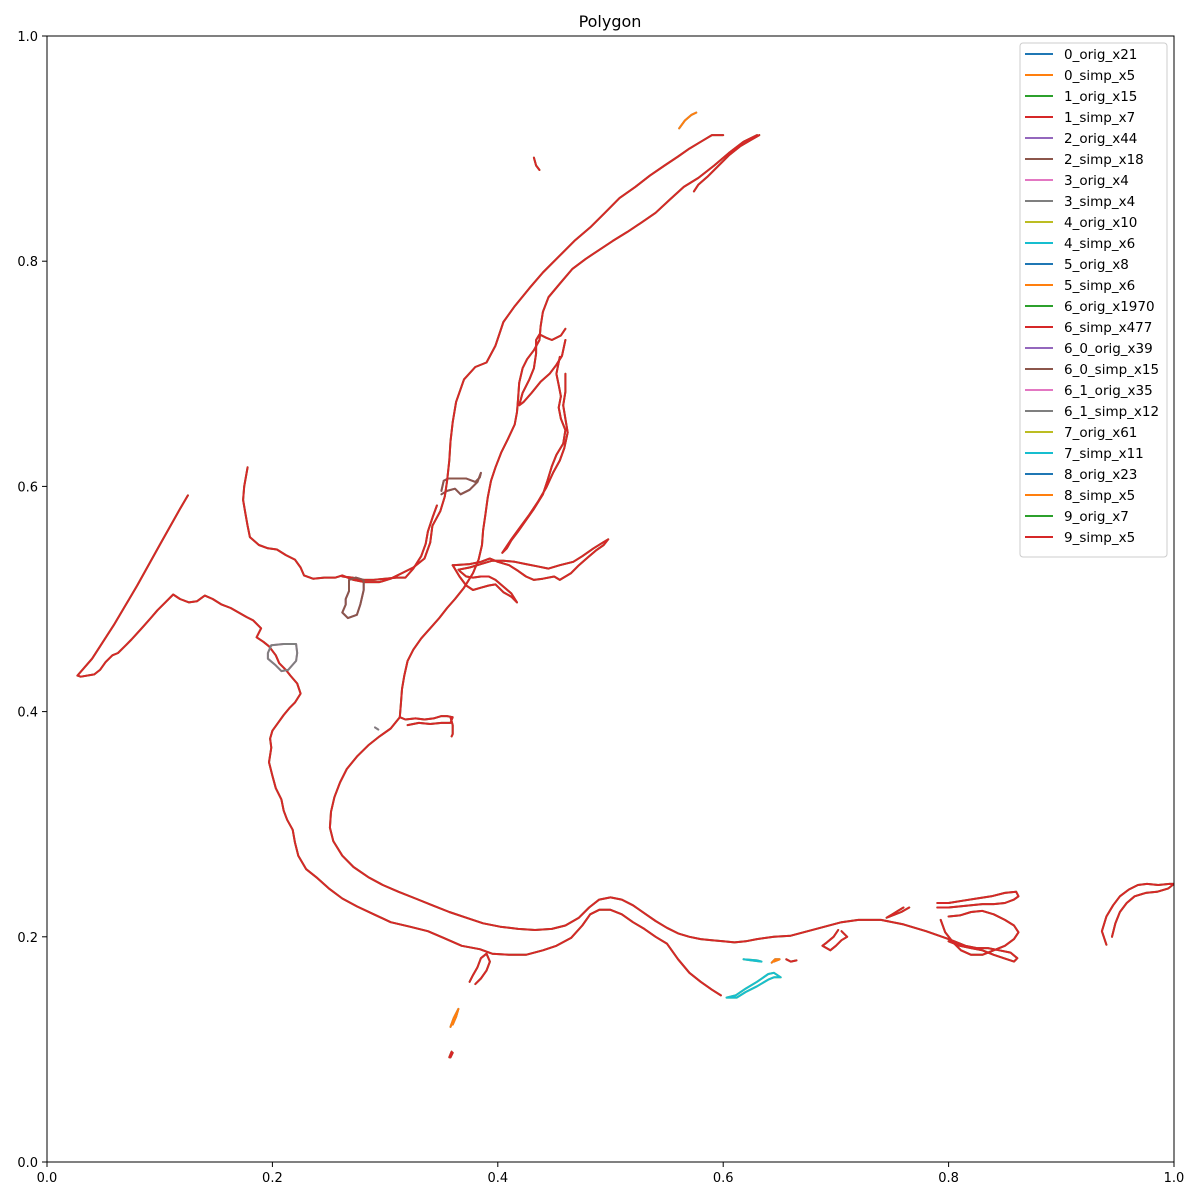 Image resolution: width=1200 pixels, height=1200 pixels. I want to click on legend-item: 6_0_simp_x15, so click(1092, 370).